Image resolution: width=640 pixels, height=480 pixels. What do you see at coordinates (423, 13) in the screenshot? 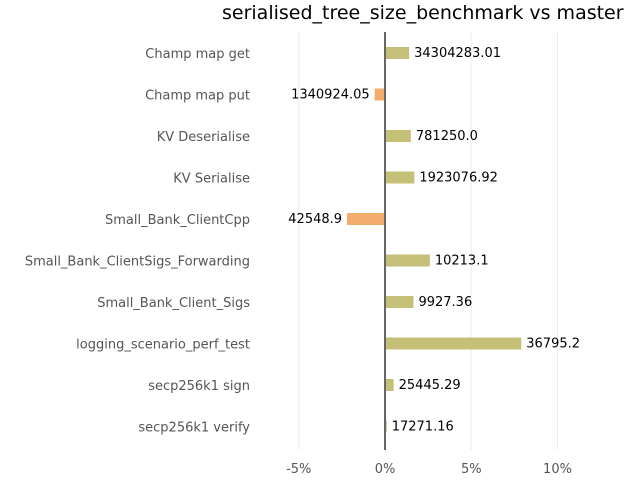
I see `chart-title: serialised_tree_size_benchmark vs master` at bounding box center [423, 13].